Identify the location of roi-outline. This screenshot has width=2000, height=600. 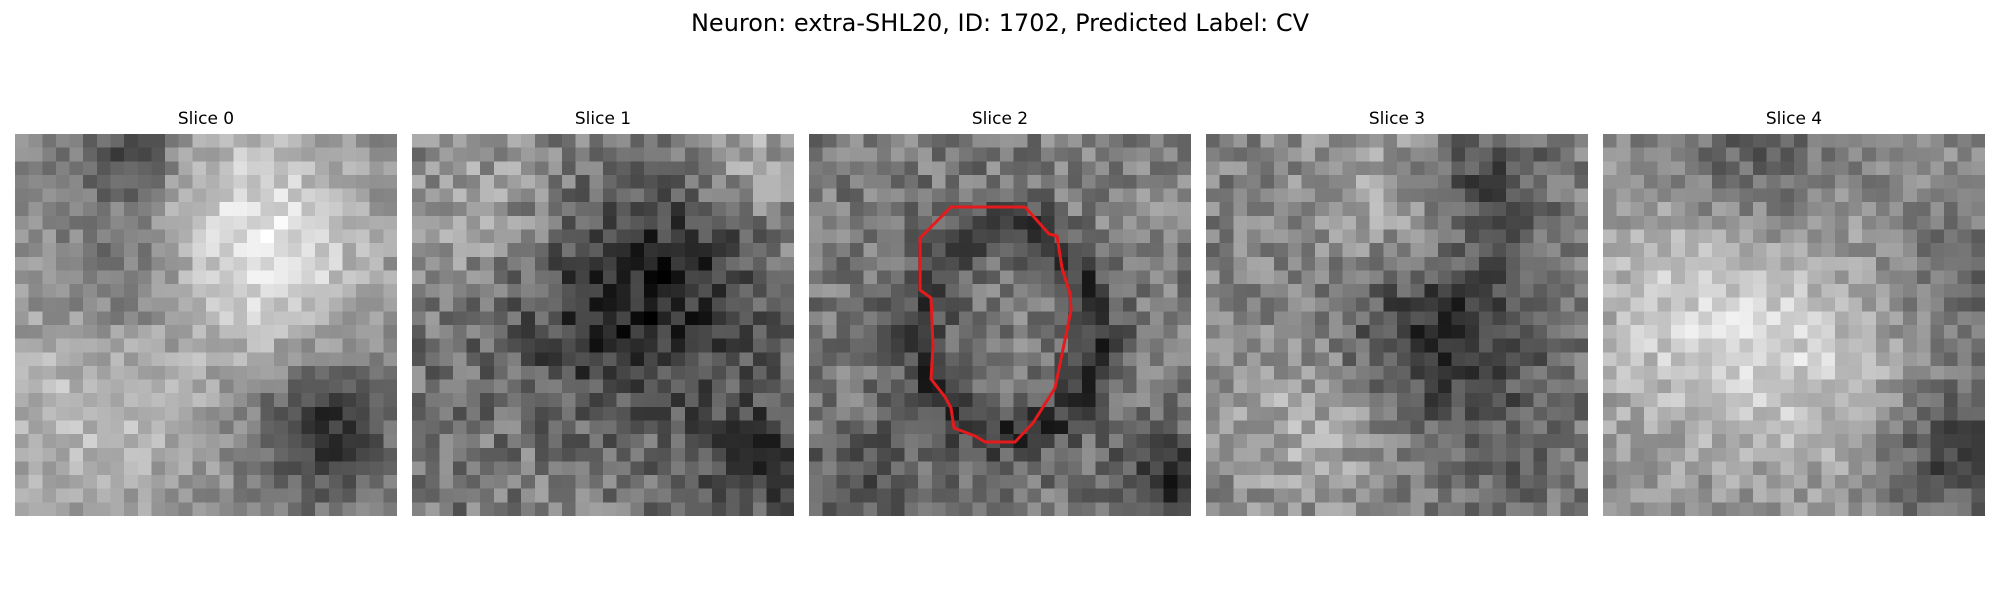
(995, 324).